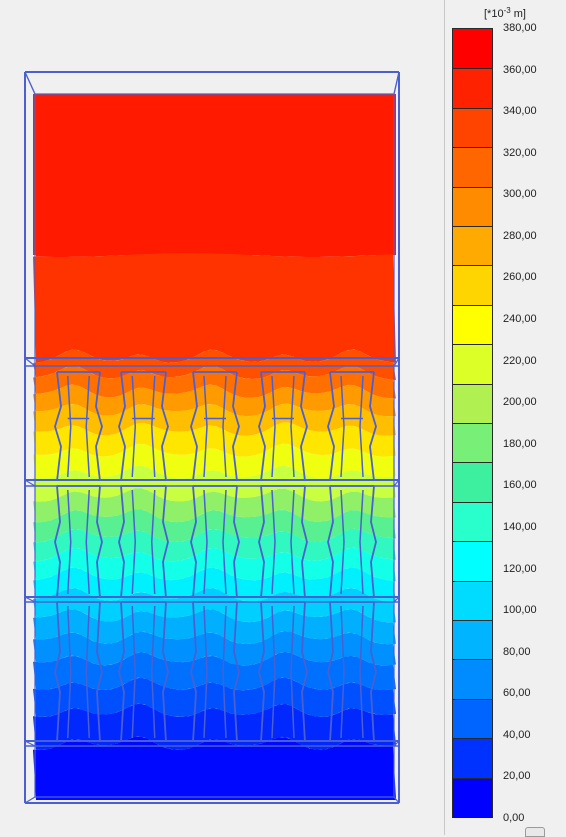 Image resolution: width=566 pixels, height=837 pixels. I want to click on legend-tick-label: 220,00, so click(520, 360).